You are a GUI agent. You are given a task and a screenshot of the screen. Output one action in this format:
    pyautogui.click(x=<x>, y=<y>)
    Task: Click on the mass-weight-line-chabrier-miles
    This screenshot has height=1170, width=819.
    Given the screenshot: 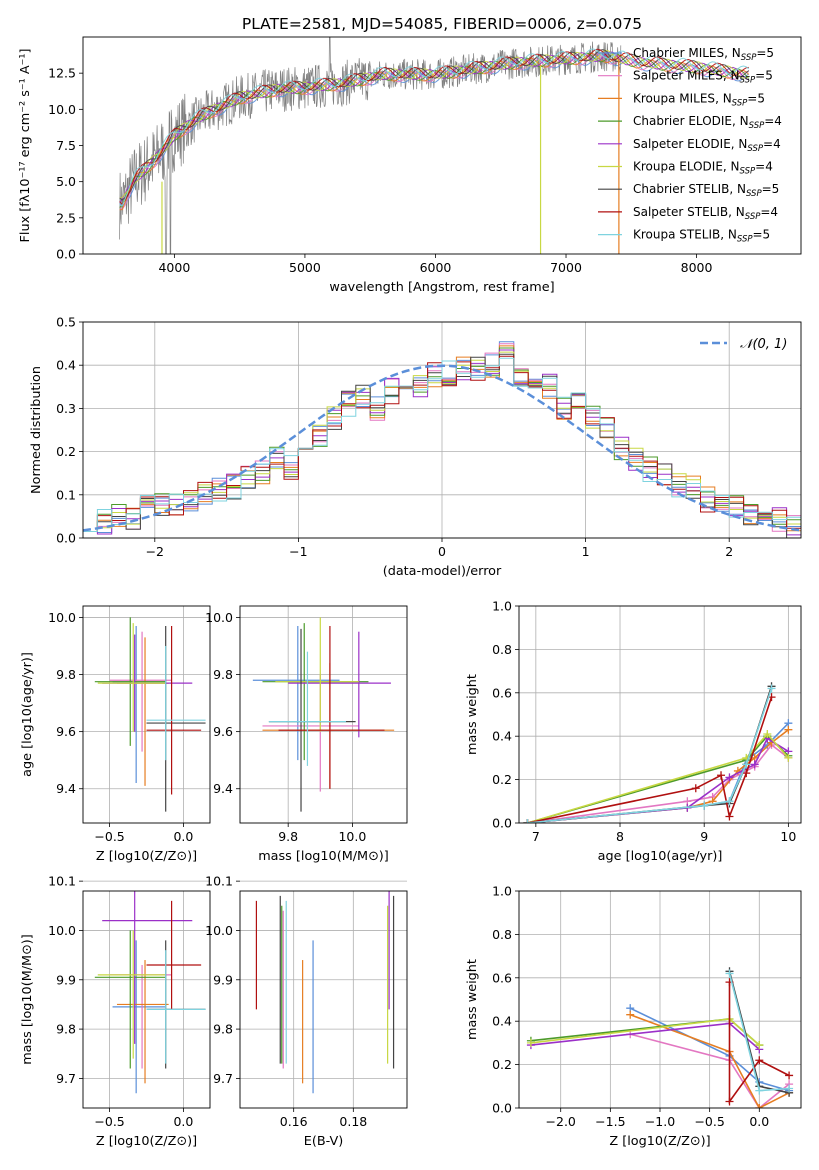 What is the action you would take?
    pyautogui.click(x=709, y=1049)
    